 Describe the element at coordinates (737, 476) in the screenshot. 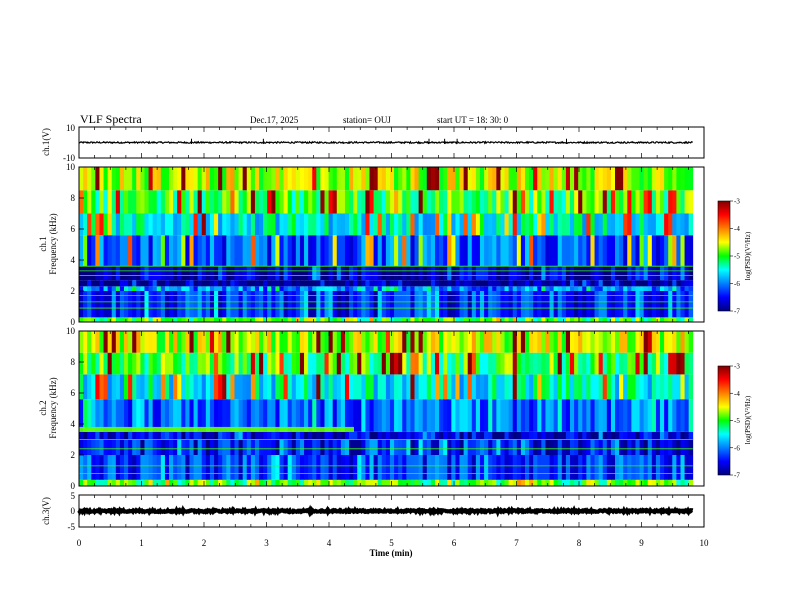

I see `colorbar-tick-label: -7` at that location.